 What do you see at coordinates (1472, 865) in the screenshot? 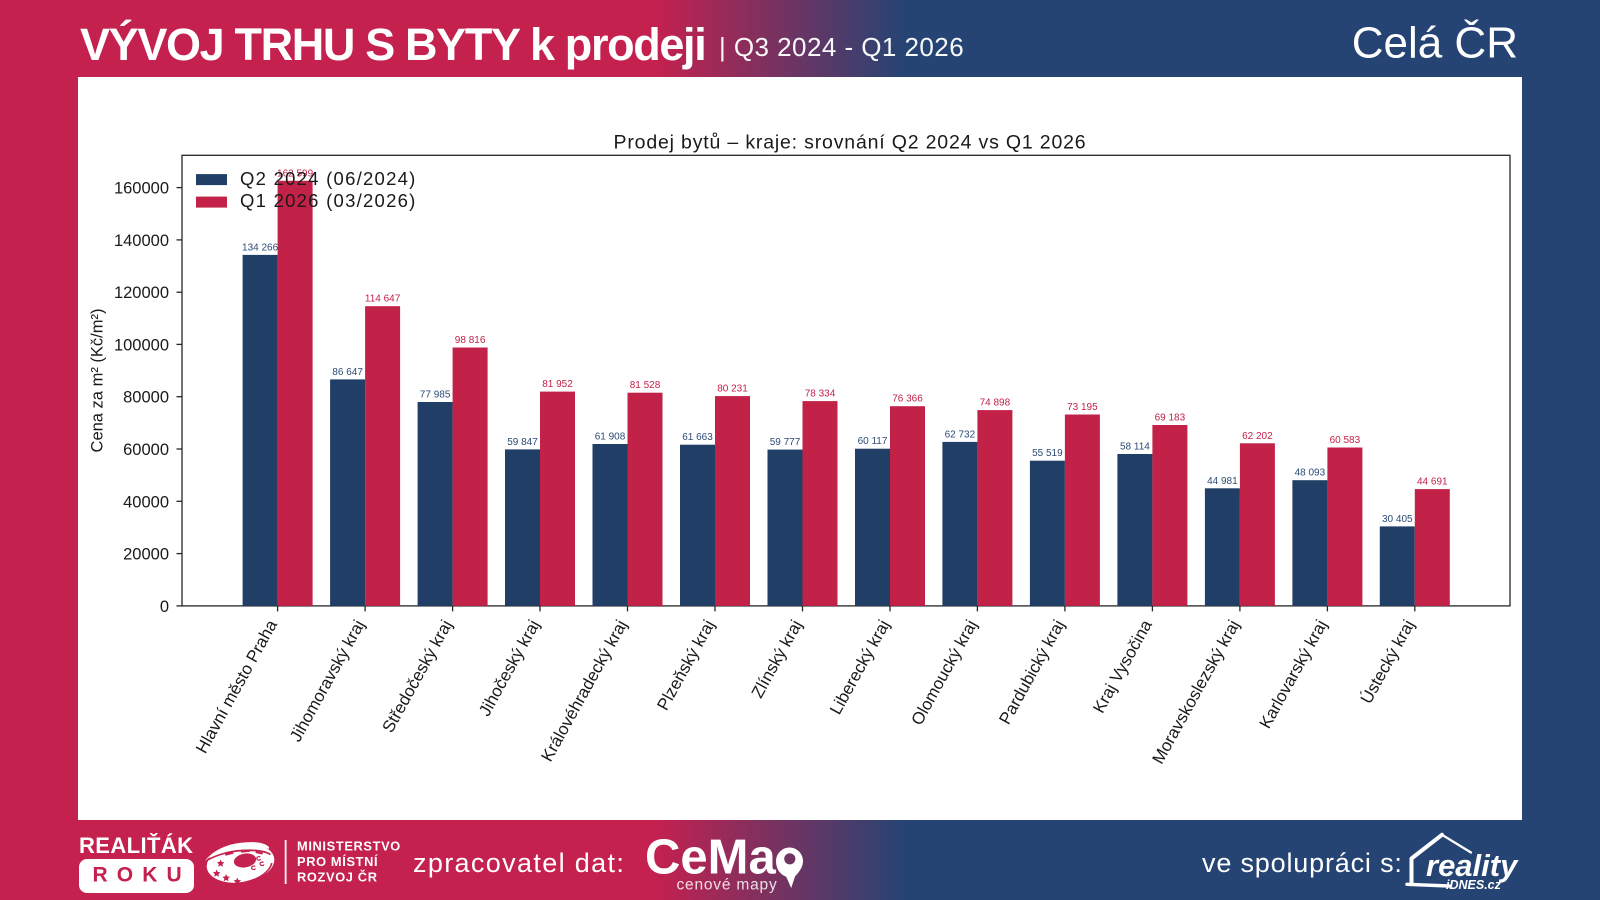
I see `svg-text: reality` at bounding box center [1472, 865].